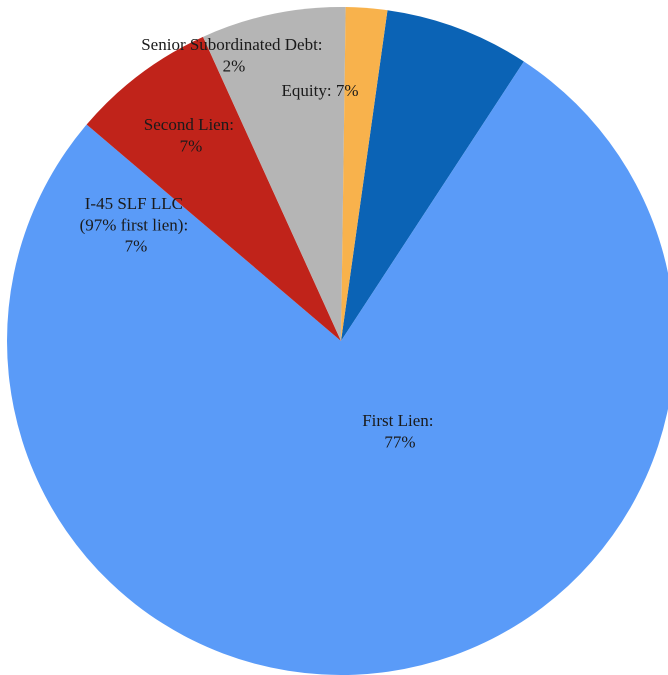 The image size is (668, 675). I want to click on slice-label-equity: Equity: 7%, so click(320, 90).